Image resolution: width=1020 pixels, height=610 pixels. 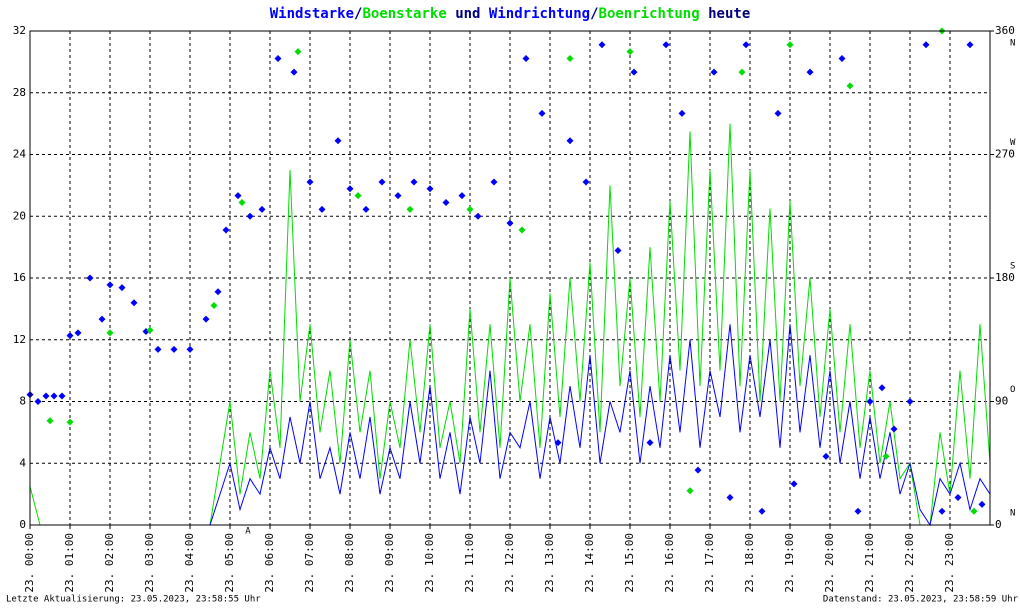 What do you see at coordinates (469, 563) in the screenshot?
I see `x-tick-label: 23. 11:00` at bounding box center [469, 563].